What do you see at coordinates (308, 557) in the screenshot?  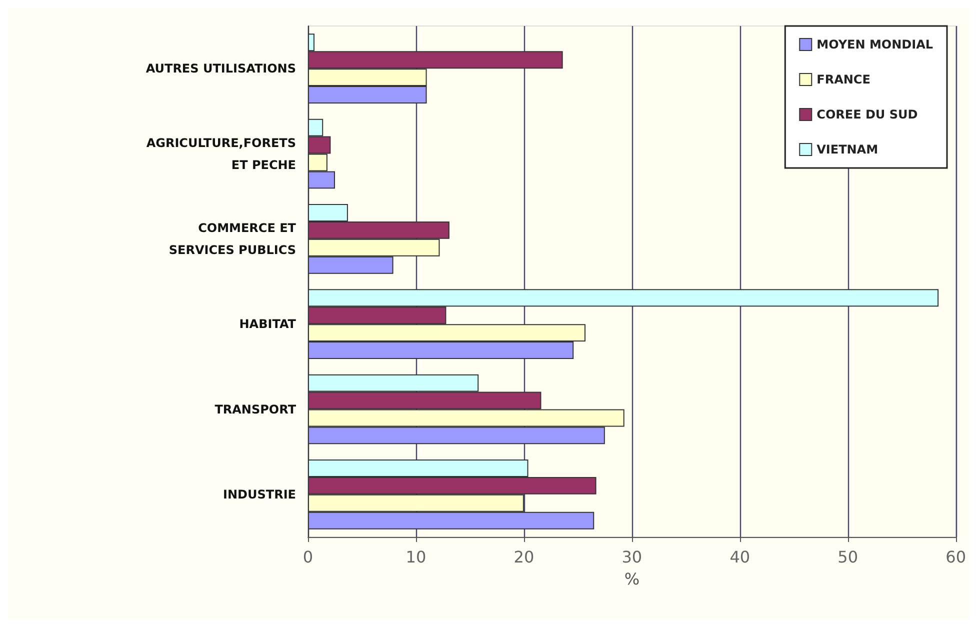 I see `x-tick-label: 0` at bounding box center [308, 557].